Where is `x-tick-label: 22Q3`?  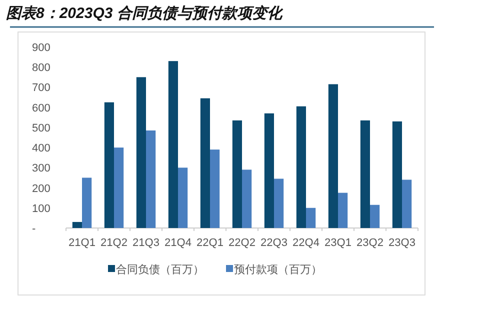 x-tick-label: 22Q3 is located at coordinates (274, 243).